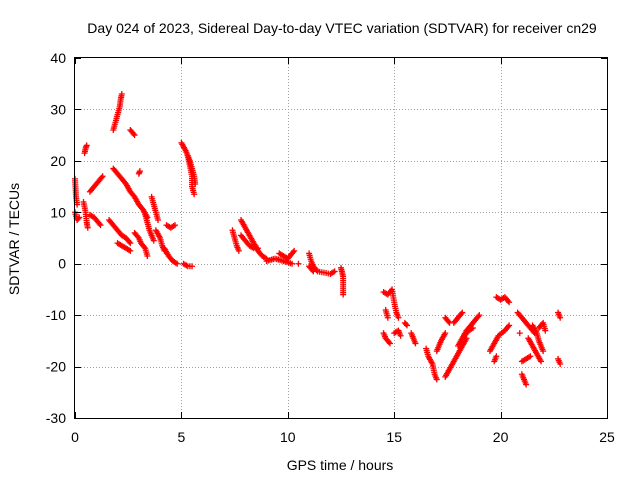 Image resolution: width=640 pixels, height=480 pixels. I want to click on y-tick-label: -30, so click(56, 418).